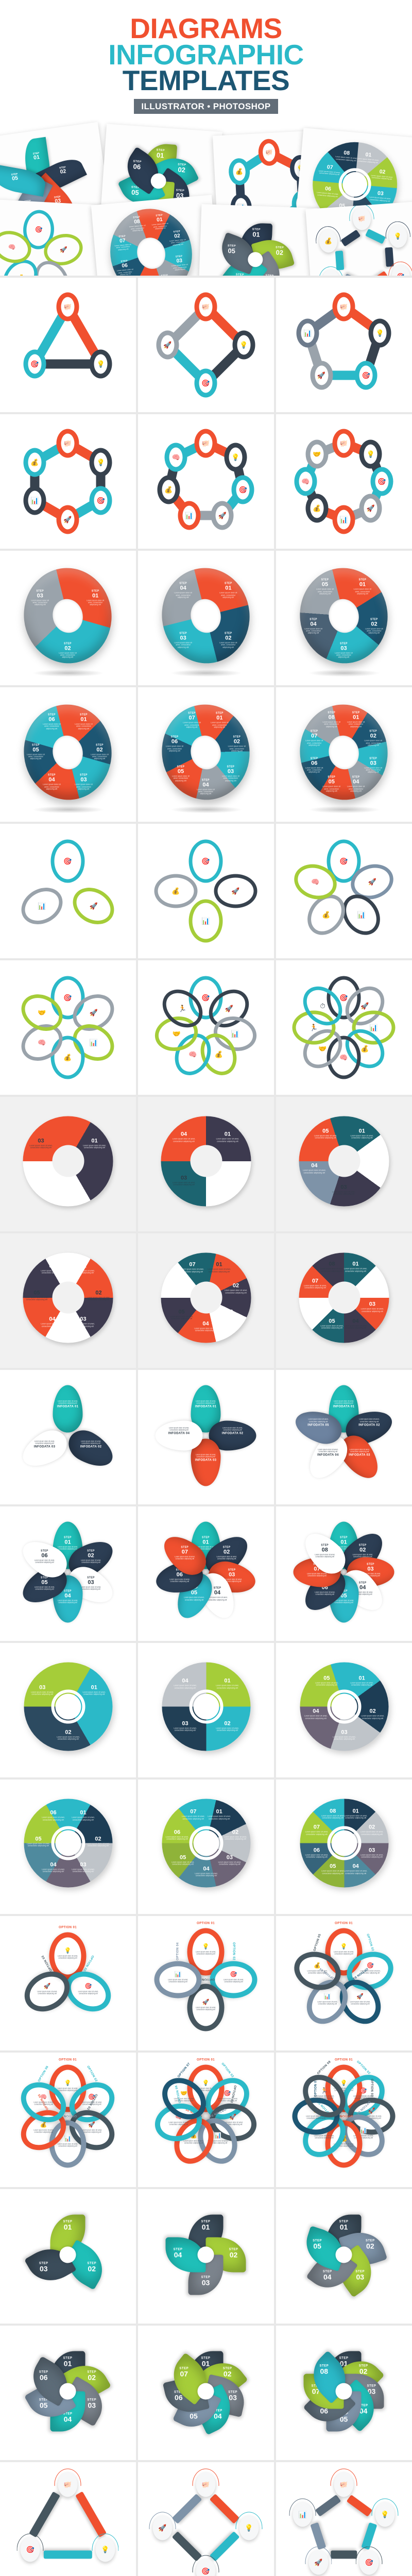 This screenshot has height=2576, width=412. I want to click on blade-step-4: STEP 01 STEP 02 STEP 03 STEP 04, so click(206, 2256).